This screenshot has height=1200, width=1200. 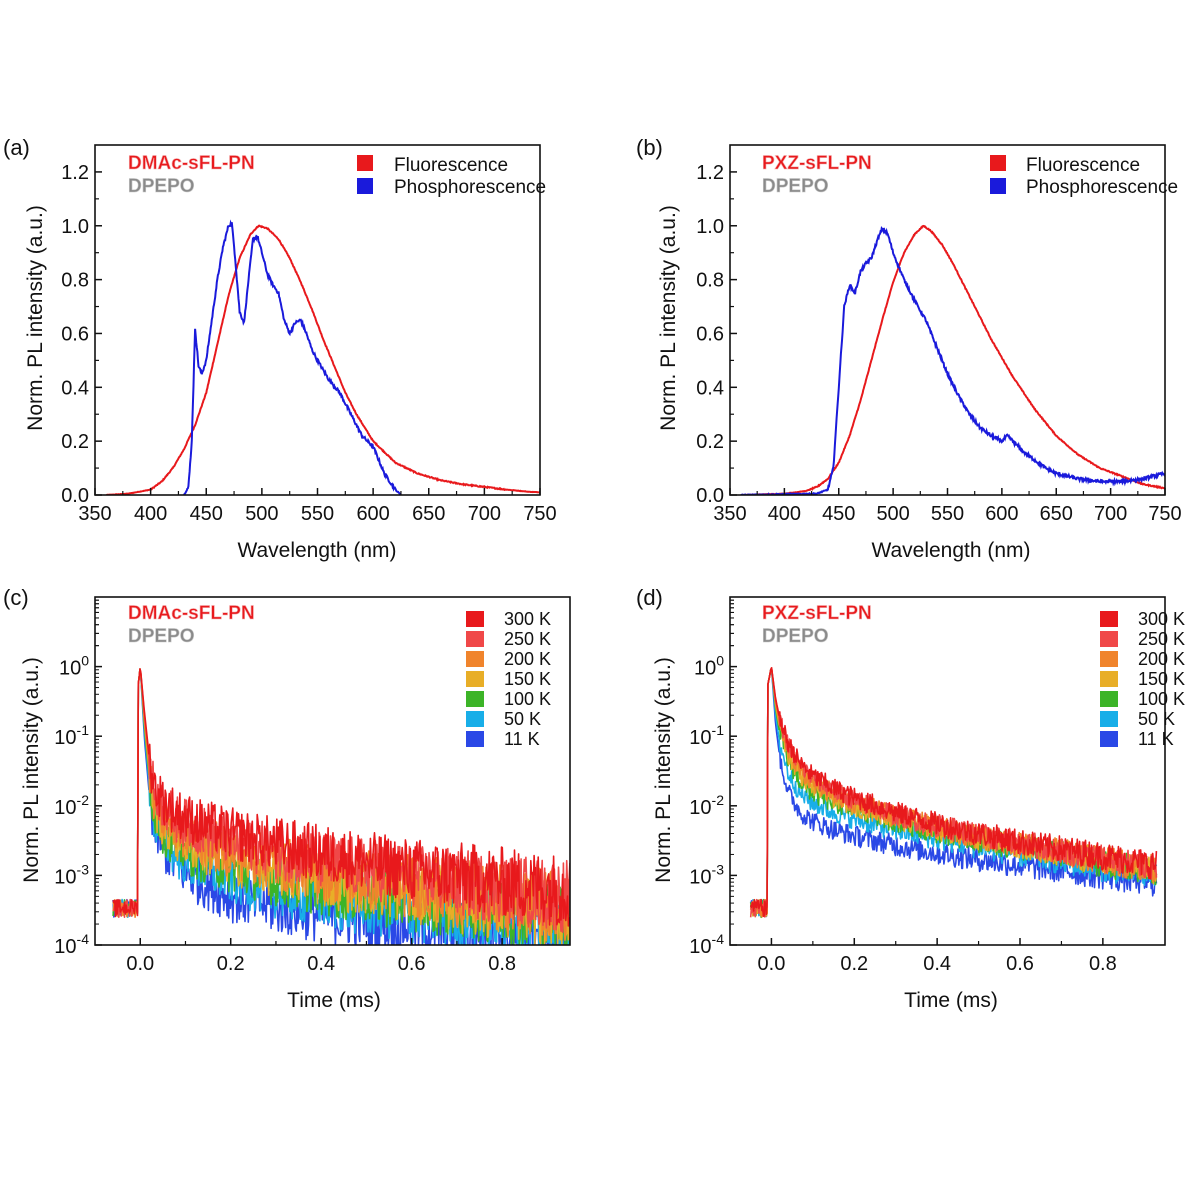 I want to click on x-tick-label-d: 0.8, so click(x=1103, y=964).